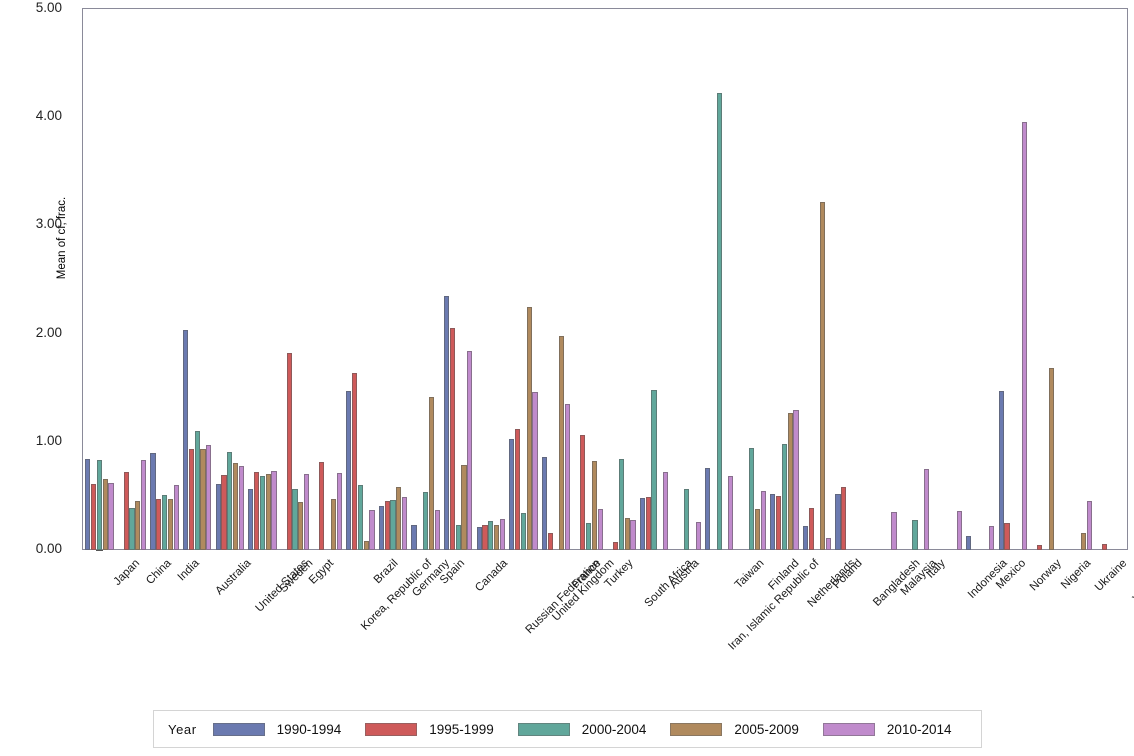  I want to click on legend-item: 1990-1994, so click(276, 729).